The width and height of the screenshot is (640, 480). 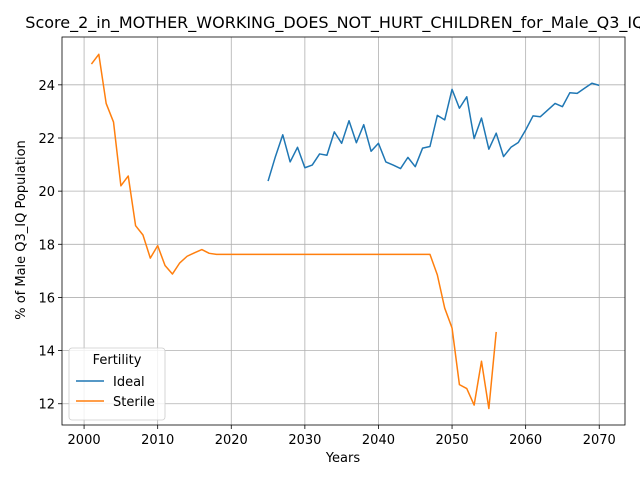 I want to click on x-tick-label: 2060, so click(x=525, y=440).